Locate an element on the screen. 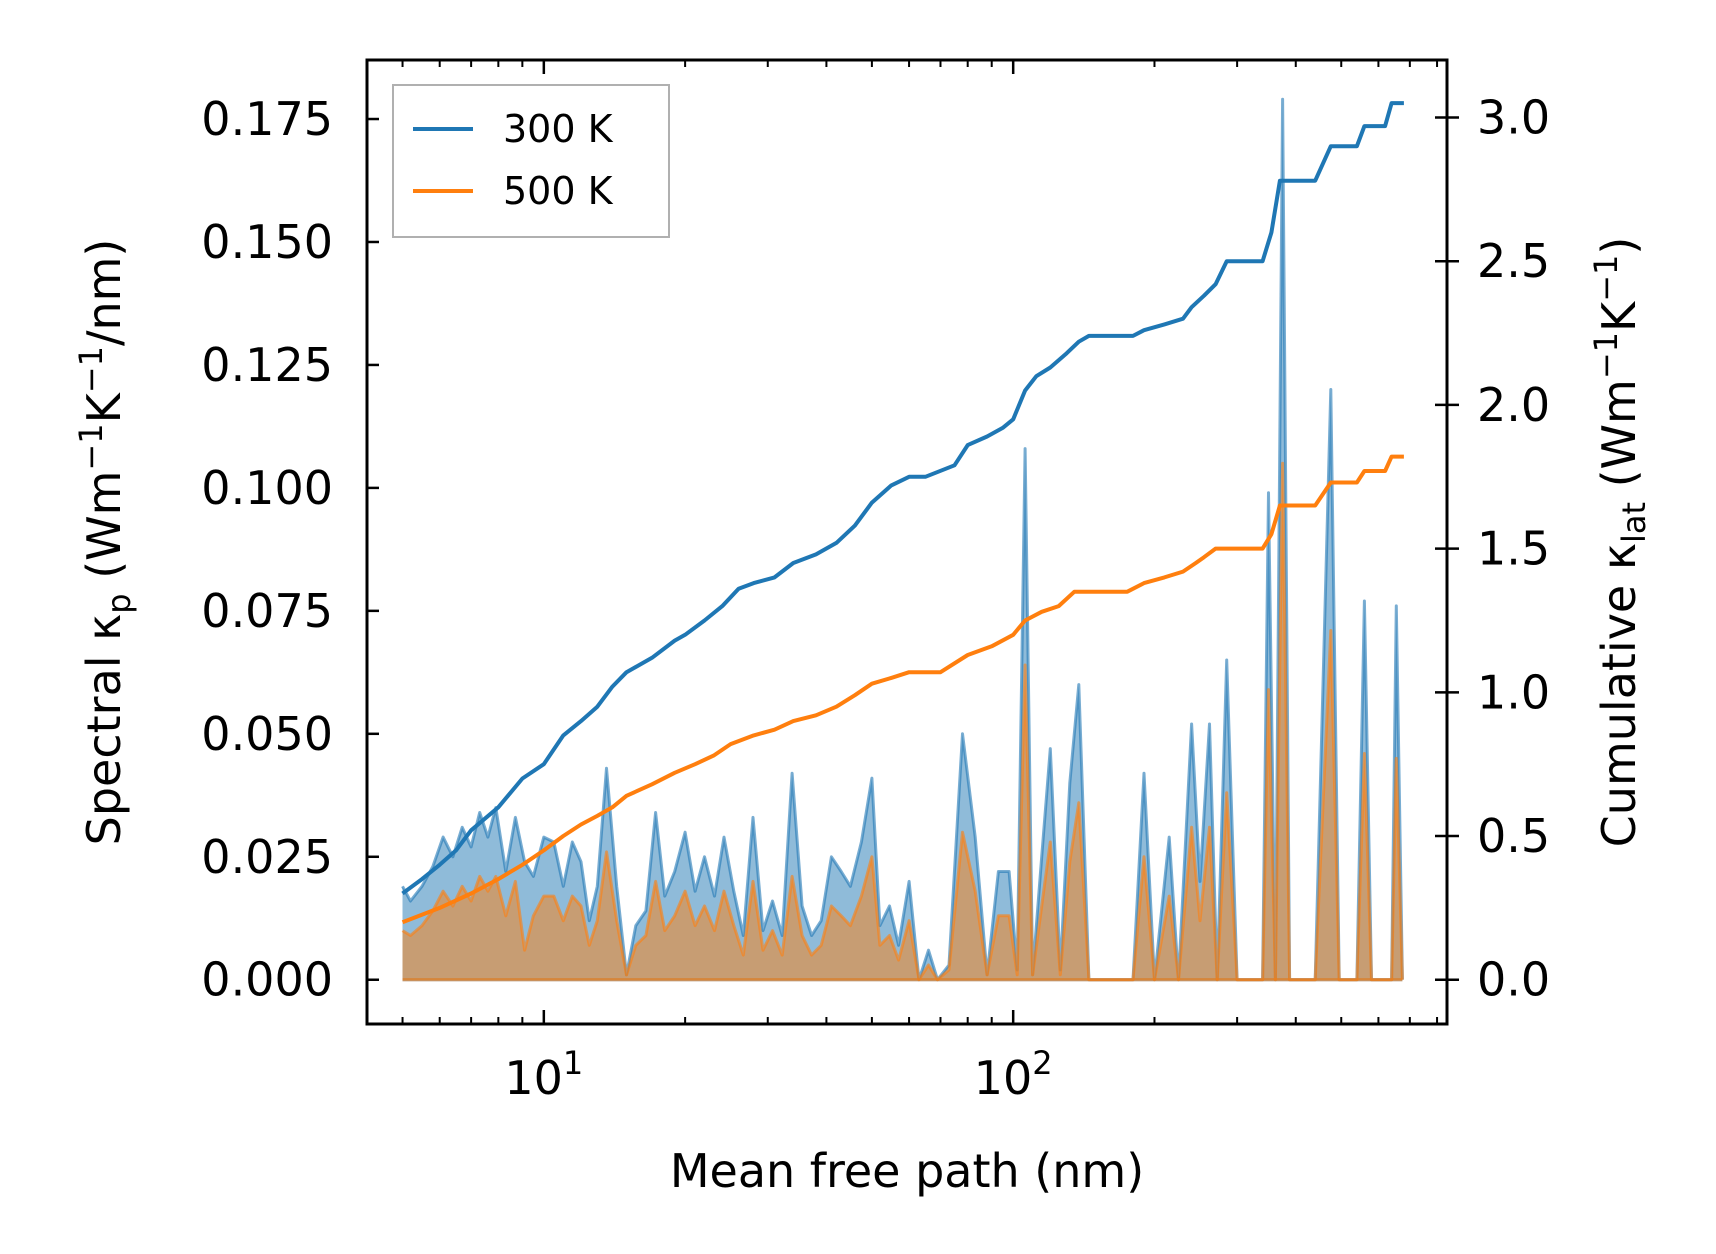  y-right-tick-label-4: 2.0 is located at coordinates (1513, 405).